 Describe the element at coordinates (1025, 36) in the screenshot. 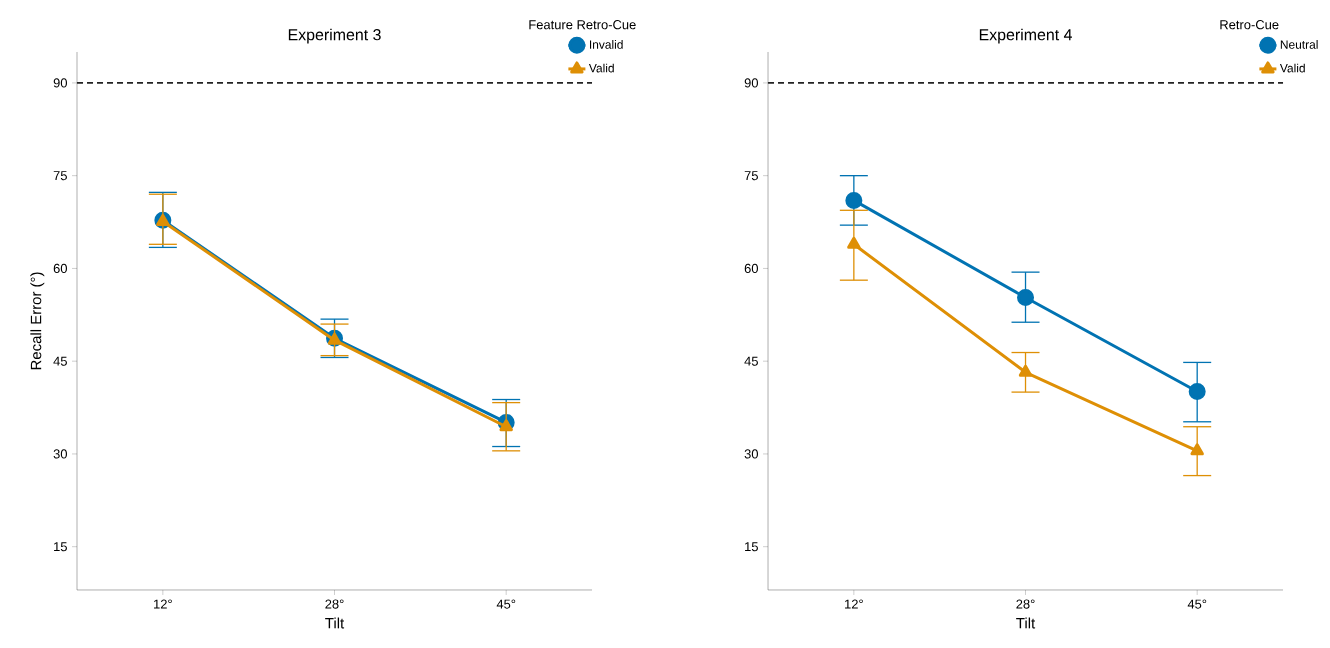

I see `chart-title: Experiment 4` at that location.